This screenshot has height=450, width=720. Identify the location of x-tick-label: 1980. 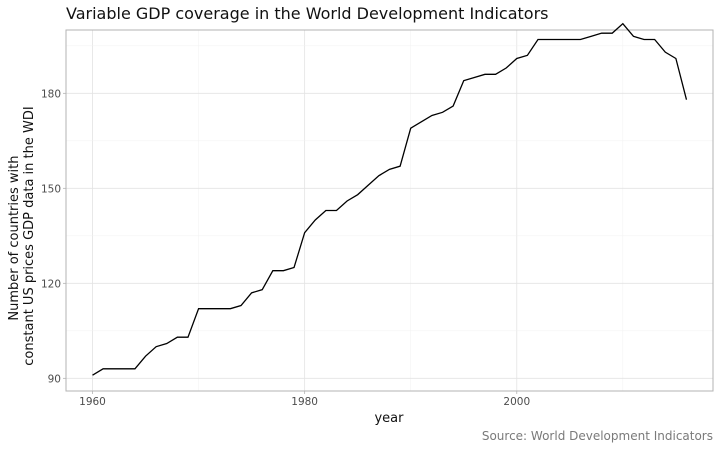
(304, 402).